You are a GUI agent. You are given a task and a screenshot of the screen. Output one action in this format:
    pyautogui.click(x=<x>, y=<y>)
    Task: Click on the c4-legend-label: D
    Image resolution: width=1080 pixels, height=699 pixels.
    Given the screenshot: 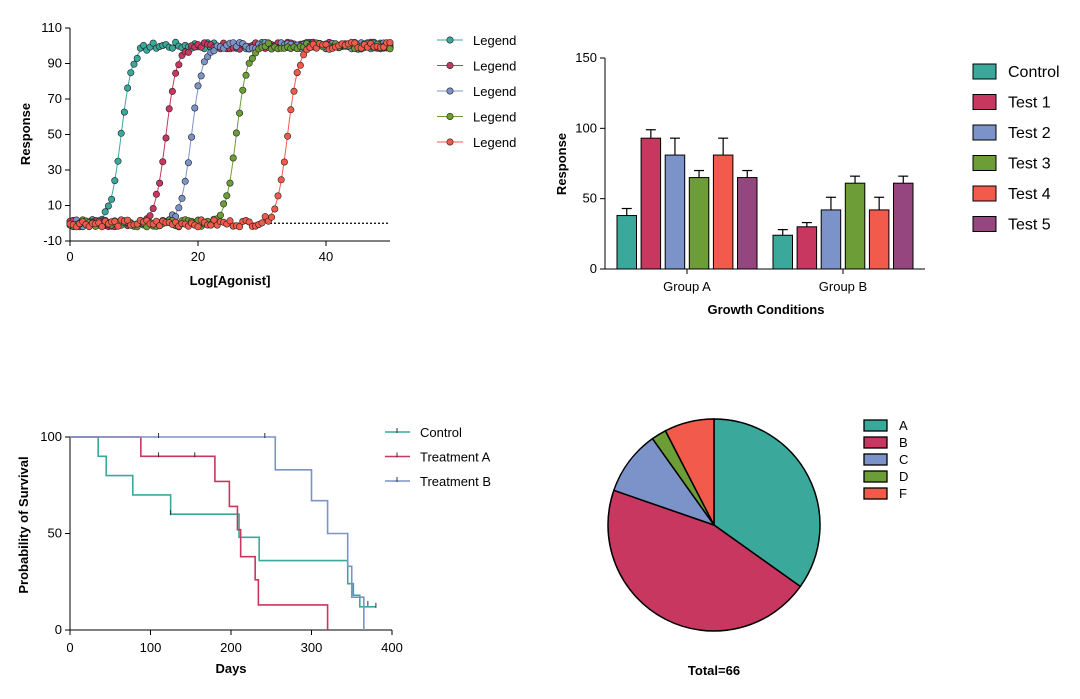 What is the action you would take?
    pyautogui.click(x=903, y=476)
    